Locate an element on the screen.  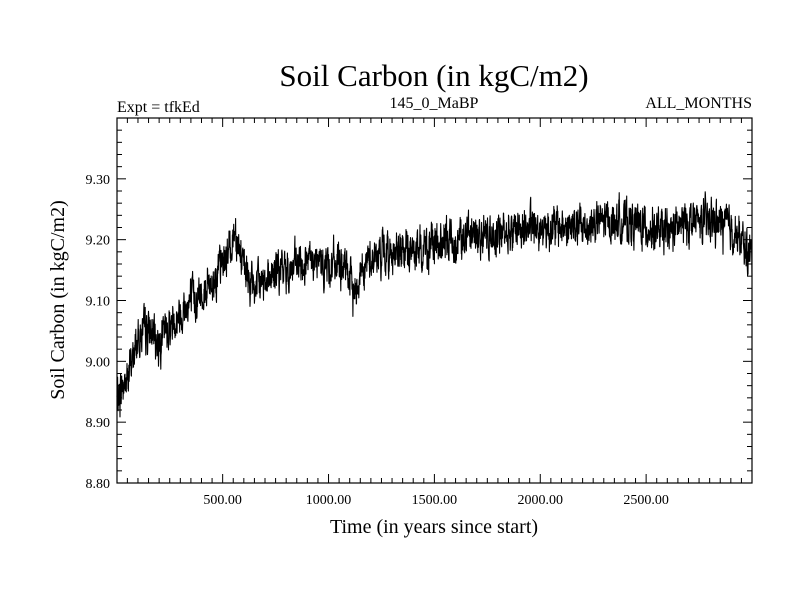
x-tick-label: 1500.00 is located at coordinates (435, 500).